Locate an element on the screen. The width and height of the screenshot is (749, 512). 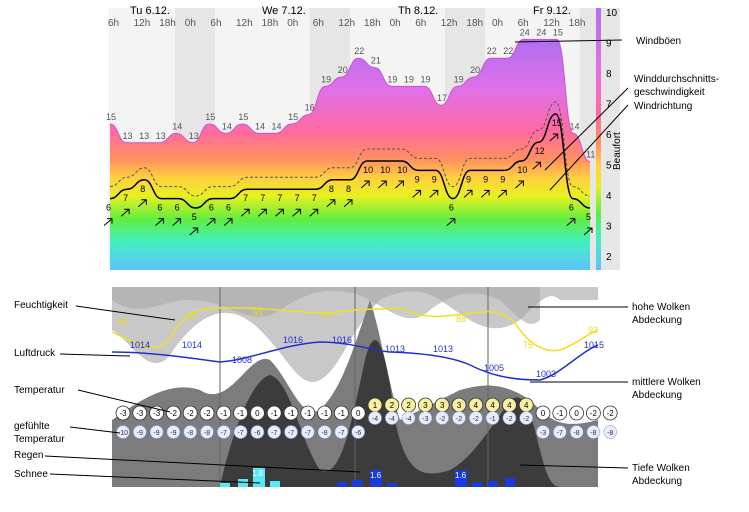
day-label: We 7.12. is located at coordinates (284, 11).